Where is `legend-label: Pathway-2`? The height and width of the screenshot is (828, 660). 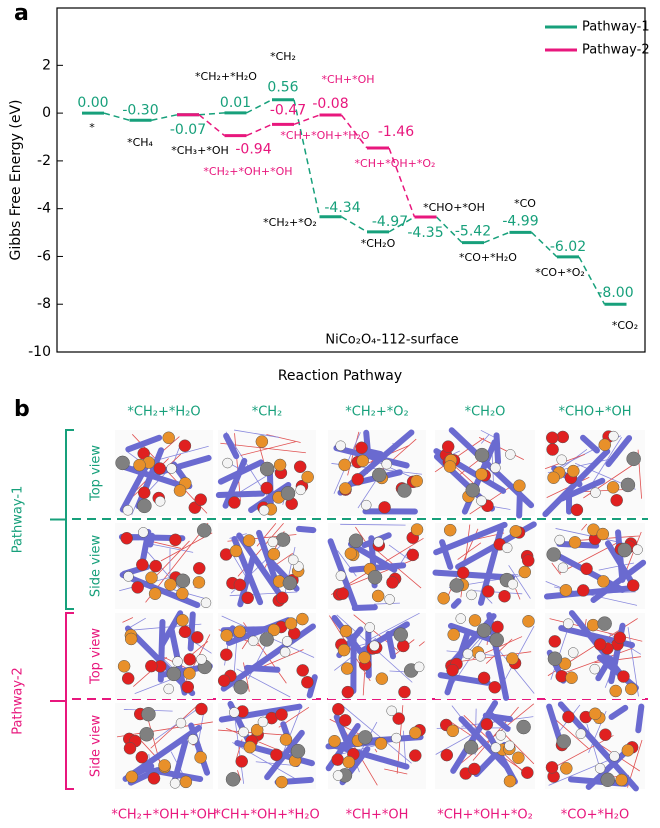
legend-label: Pathway-2 is located at coordinates (616, 50).